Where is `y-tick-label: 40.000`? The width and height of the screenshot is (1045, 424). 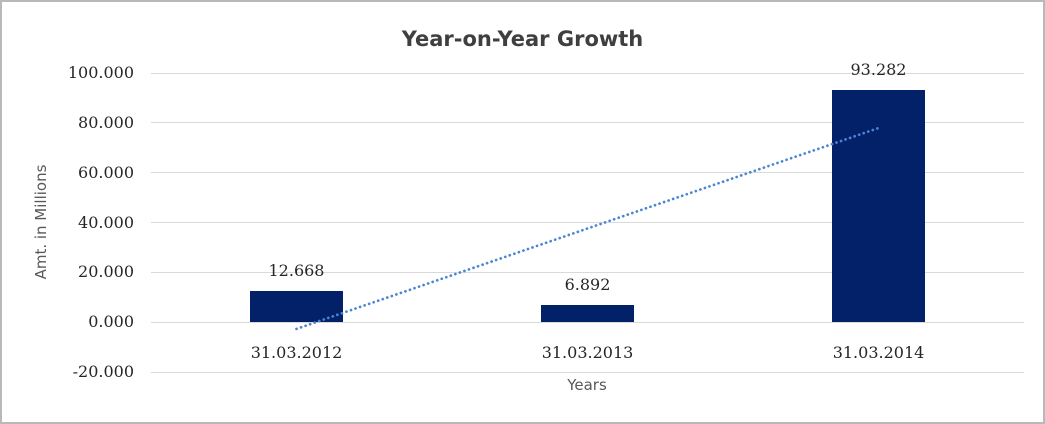
y-tick-label: 40.000 is located at coordinates (106, 222).